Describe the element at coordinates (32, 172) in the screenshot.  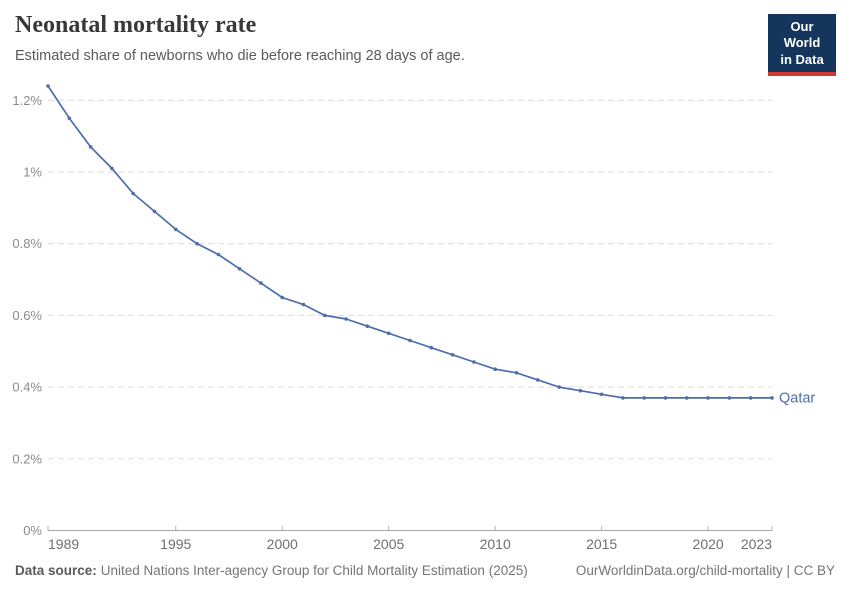
I see `y-tick-label: 1%` at that location.